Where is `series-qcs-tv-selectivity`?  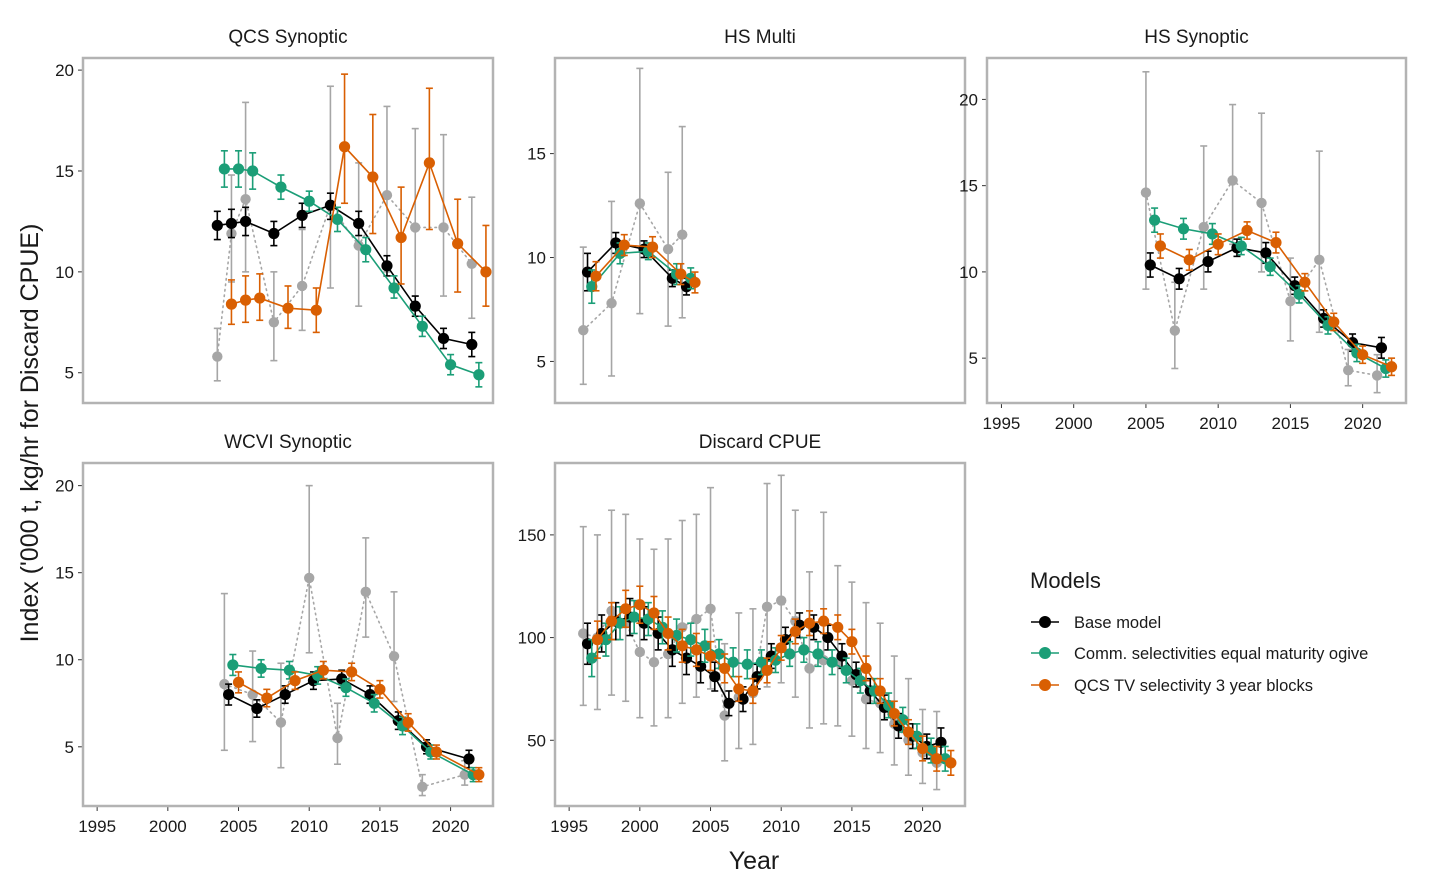
series-qcs-tv-selectivity is located at coordinates (358, 203).